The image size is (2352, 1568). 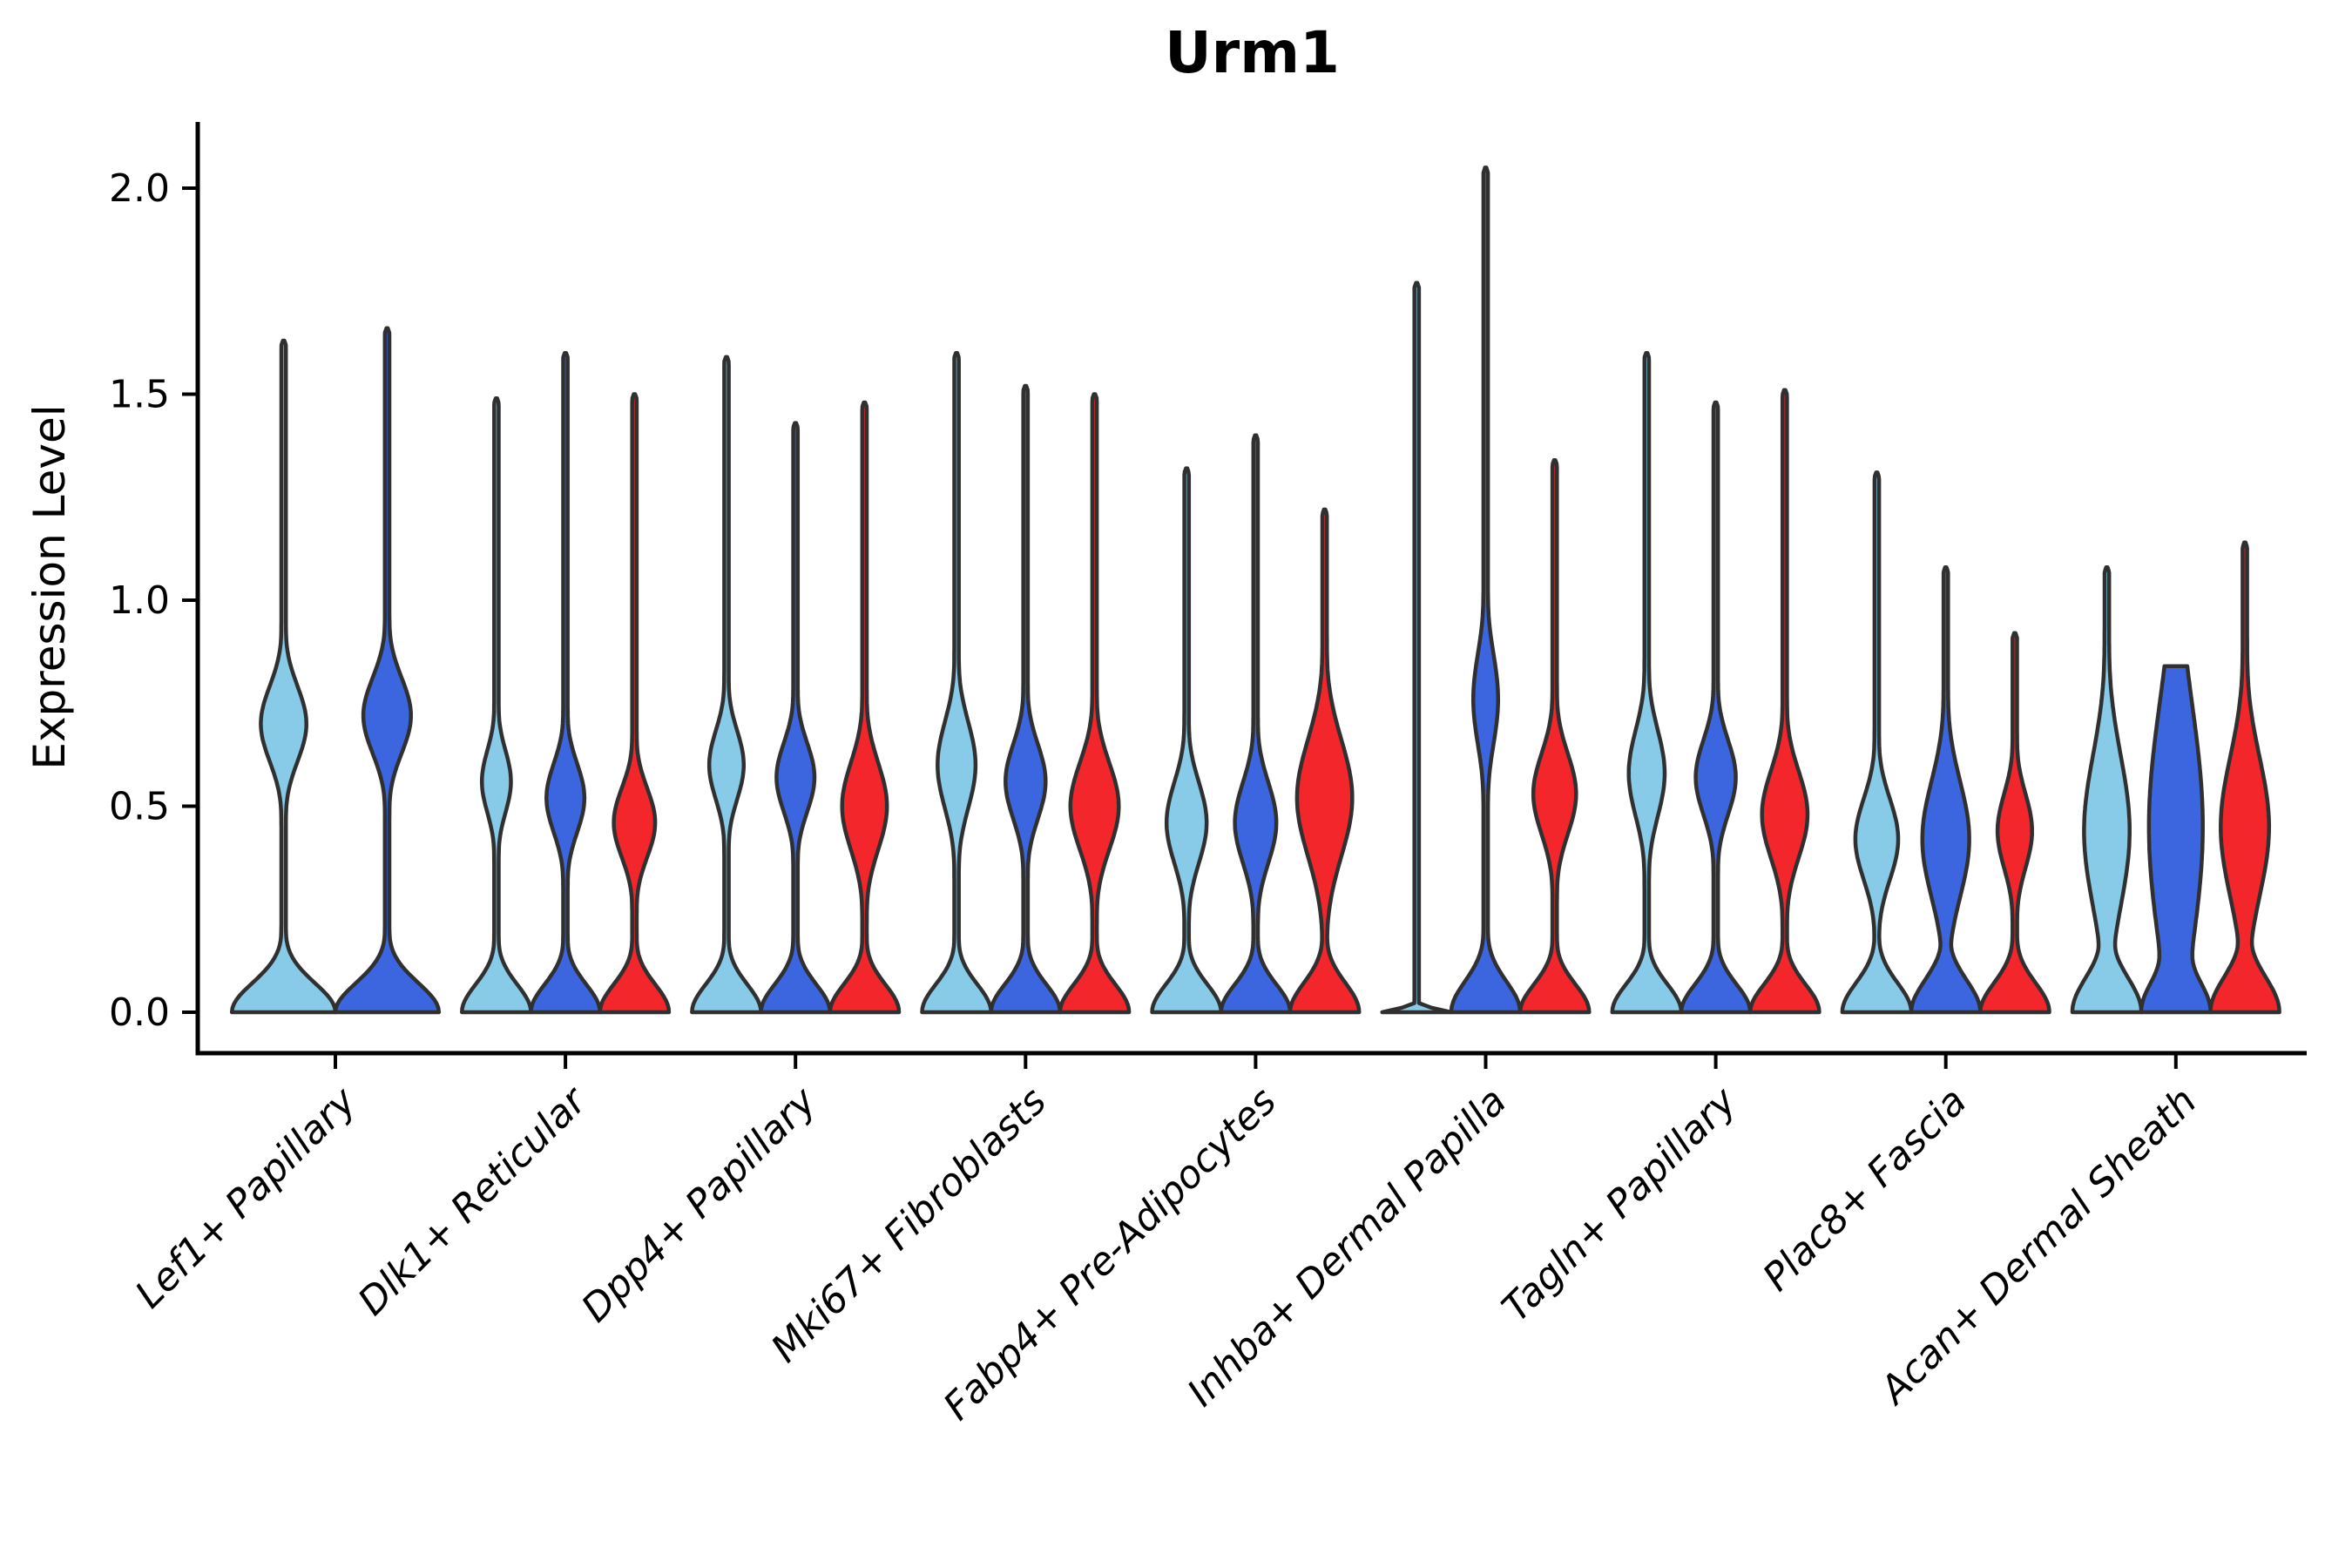 I want to click on y-tick-label: 0.0, so click(x=139, y=1013).